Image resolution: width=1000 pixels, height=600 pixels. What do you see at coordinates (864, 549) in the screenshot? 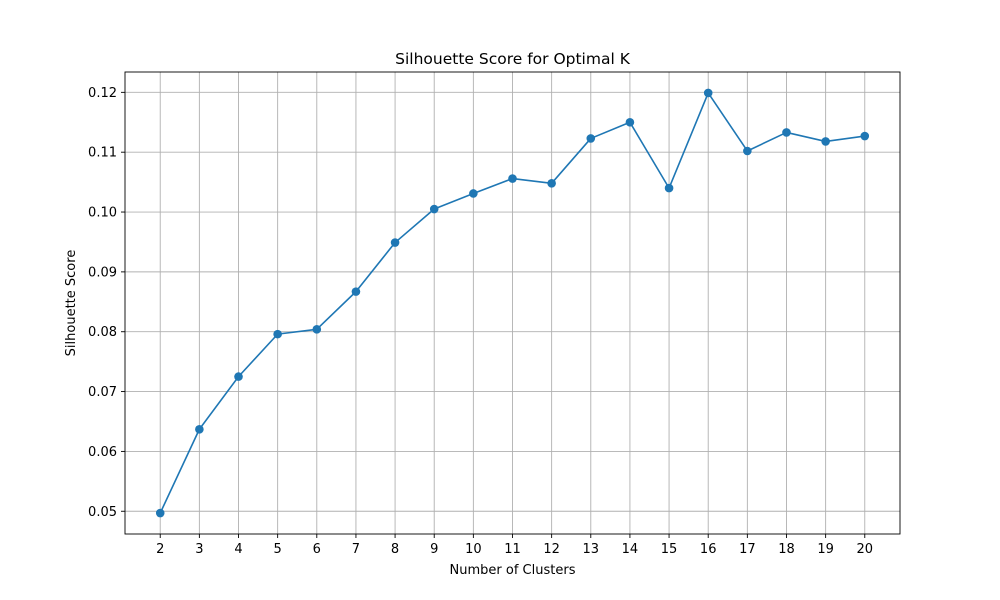
I see `x-tick-label: 20` at bounding box center [864, 549].